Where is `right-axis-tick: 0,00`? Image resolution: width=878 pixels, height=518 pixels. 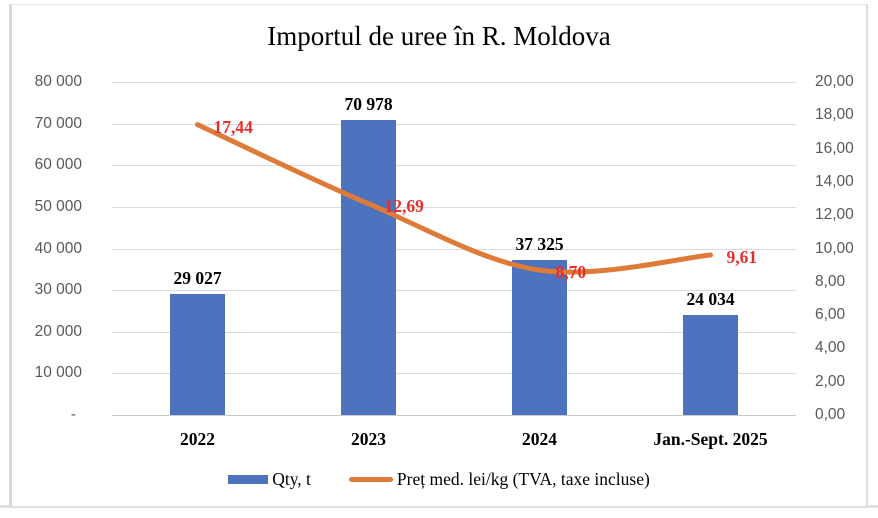 right-axis-tick: 0,00 is located at coordinates (830, 414).